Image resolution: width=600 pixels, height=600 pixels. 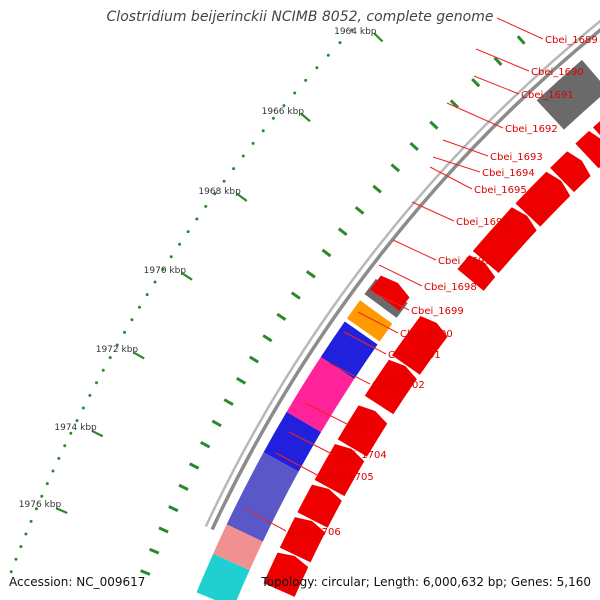 I want to click on gene-label: Cbei_1698, so click(x=450, y=287).